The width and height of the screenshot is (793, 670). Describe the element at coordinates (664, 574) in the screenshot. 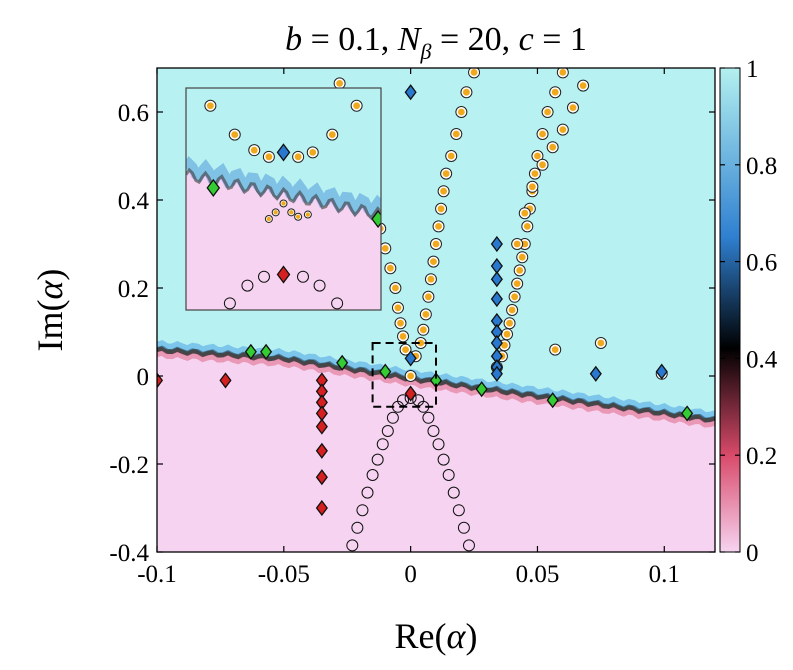

I see `x-tick-label: 0.1` at that location.